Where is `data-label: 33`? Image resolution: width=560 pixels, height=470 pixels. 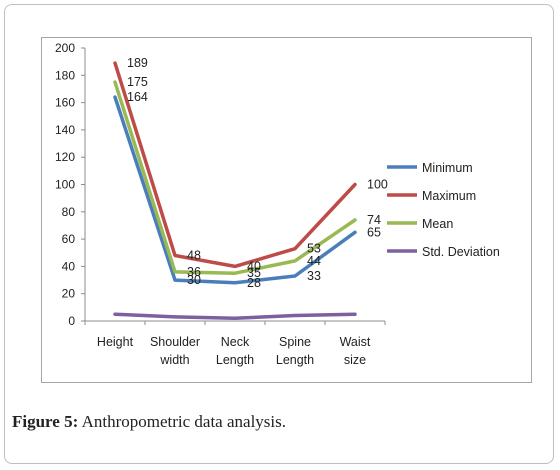 data-label: 33 is located at coordinates (314, 276).